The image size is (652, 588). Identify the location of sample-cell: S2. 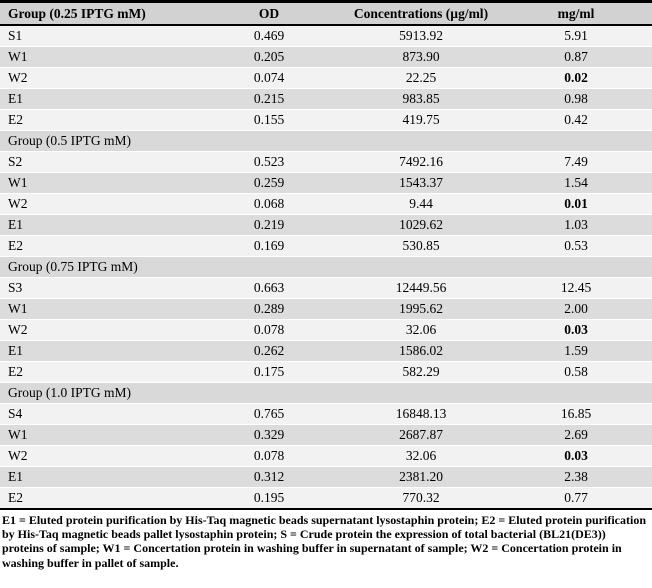
(113, 162).